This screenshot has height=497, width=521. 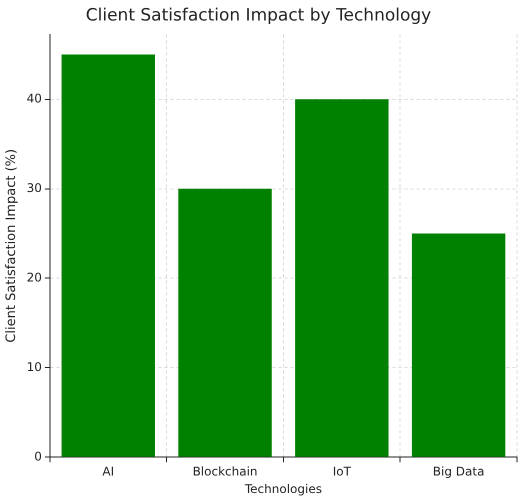 What do you see at coordinates (34, 367) in the screenshot?
I see `y-tick-label: 10` at bounding box center [34, 367].